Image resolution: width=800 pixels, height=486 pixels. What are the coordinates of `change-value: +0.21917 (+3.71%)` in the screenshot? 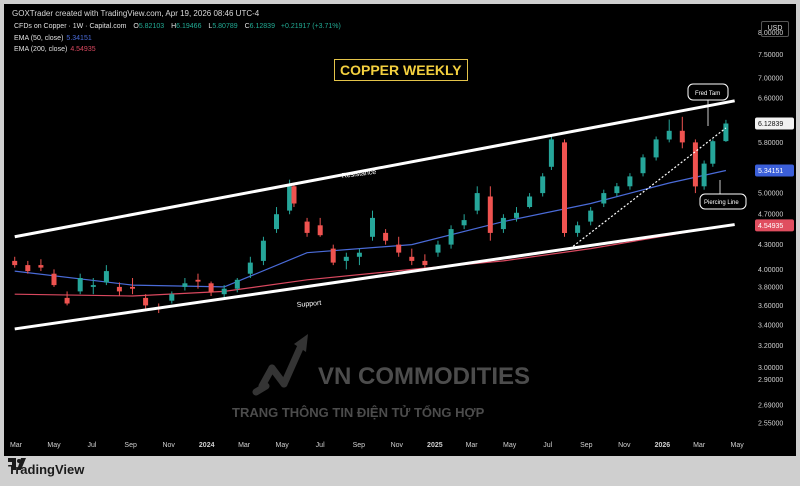 It's located at (310, 26).